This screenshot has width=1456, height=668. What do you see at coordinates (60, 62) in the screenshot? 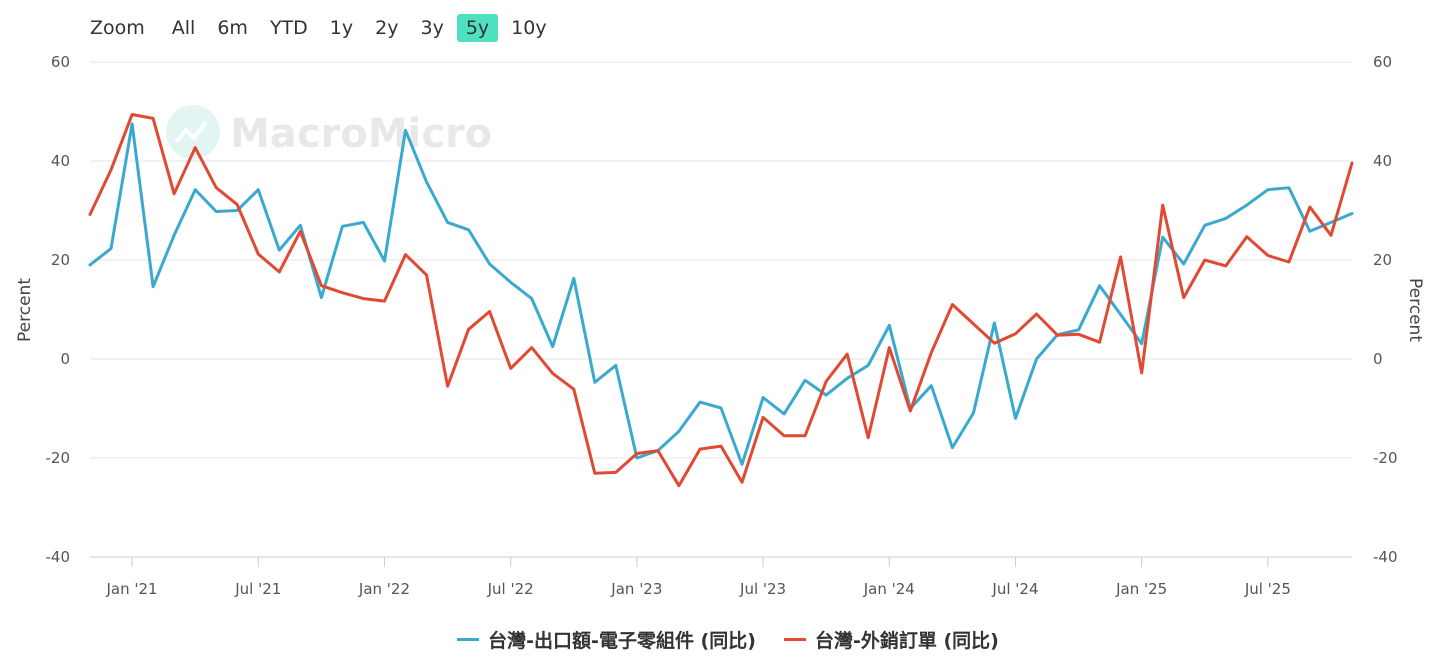
I see `y-tick-label-left: 60` at bounding box center [60, 62].